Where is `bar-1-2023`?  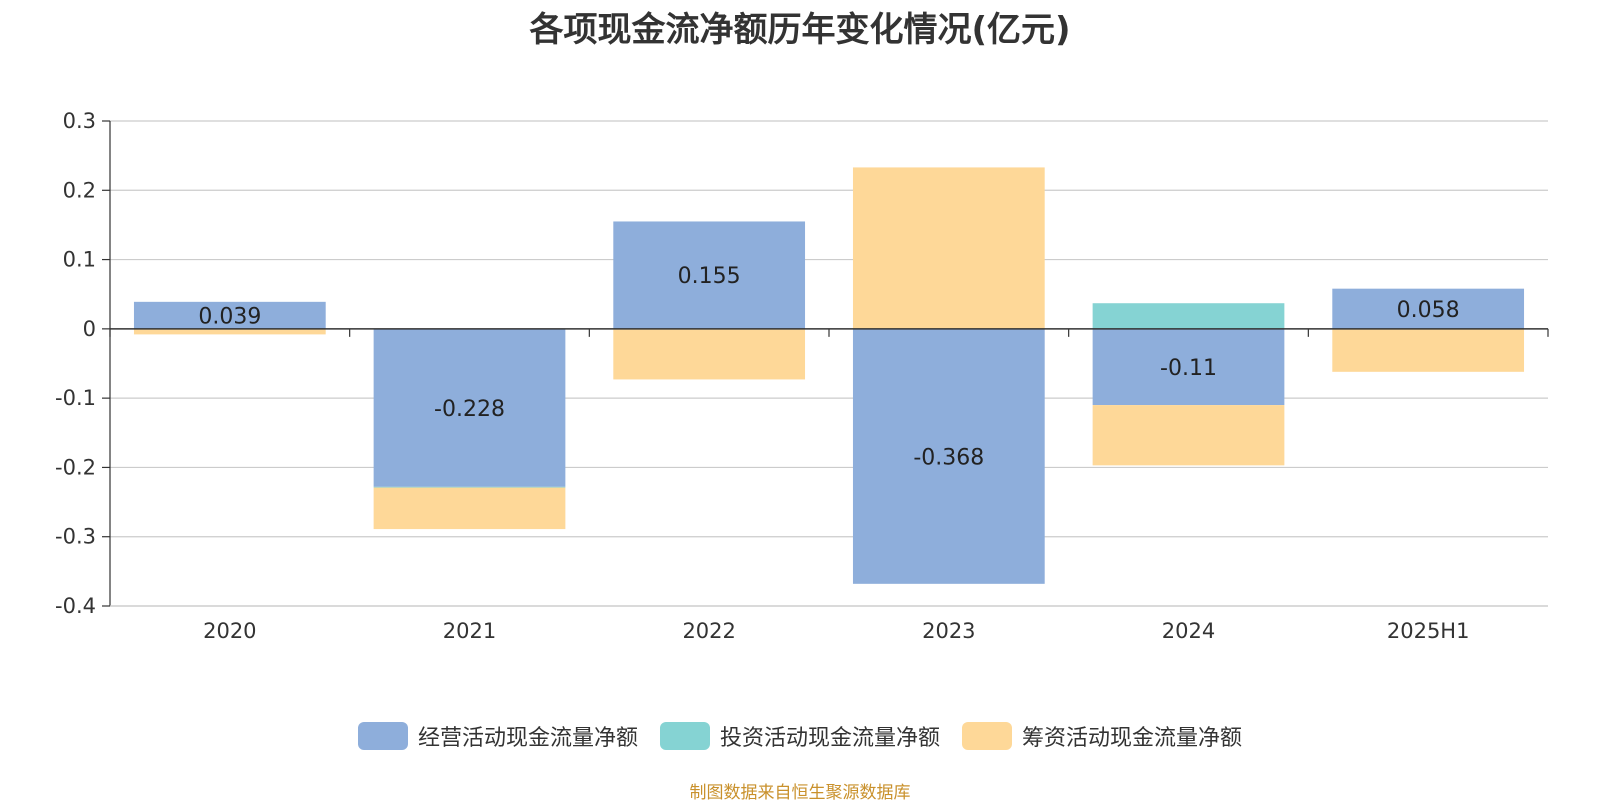
bar-1-2023 is located at coordinates (948, 456).